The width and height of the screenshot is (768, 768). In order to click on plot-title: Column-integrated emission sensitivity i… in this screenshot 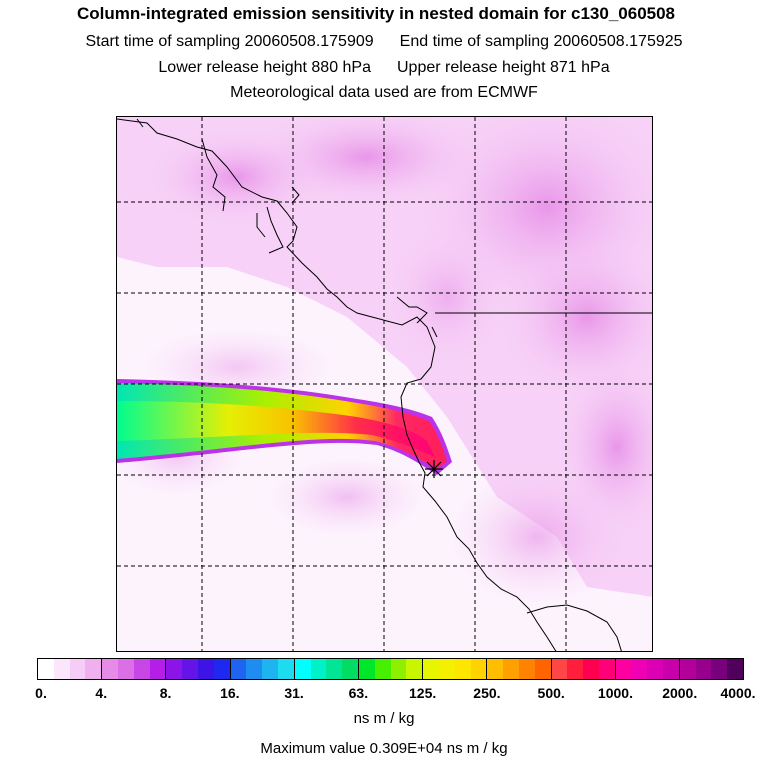, I will do `click(376, 13)`.